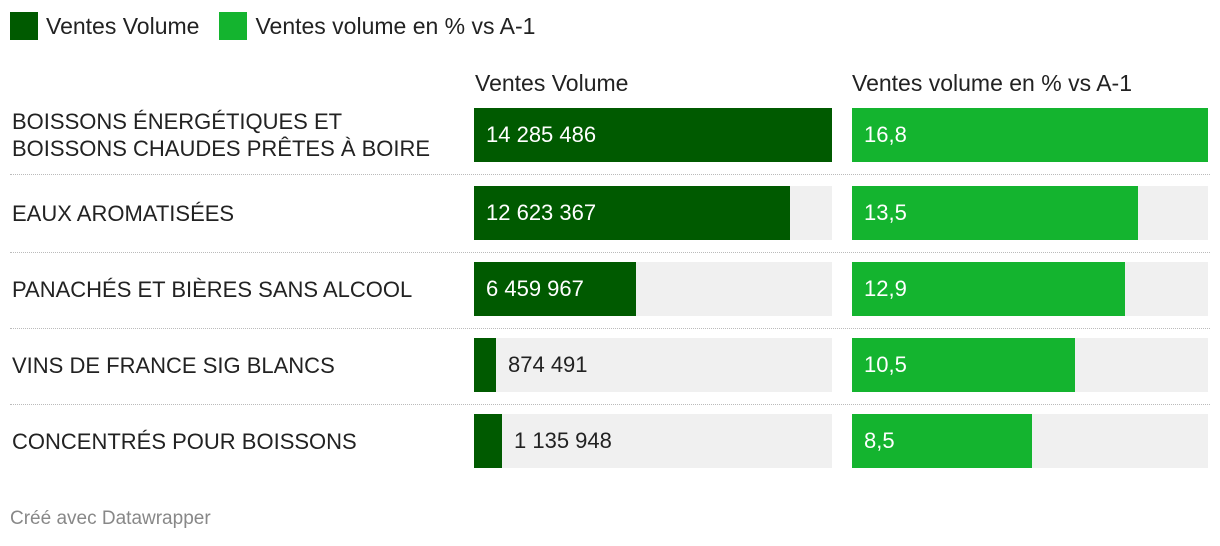  I want to click on bar-track: 10,5, so click(1030, 365).